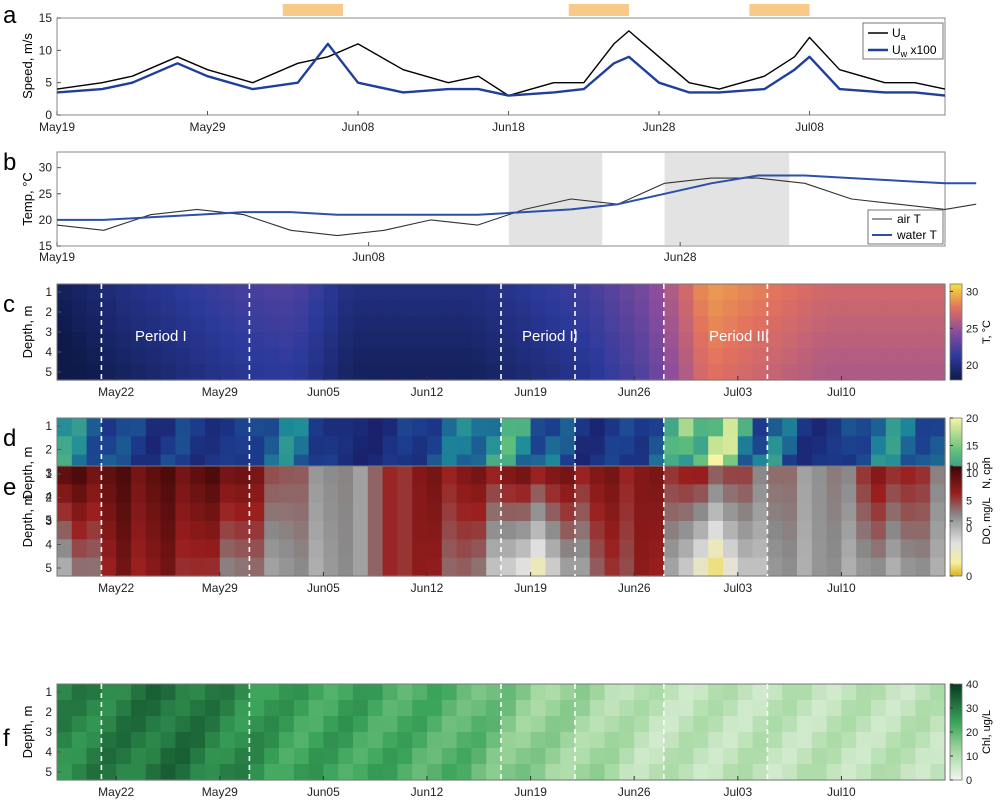 This screenshot has width=1000, height=805. What do you see at coordinates (972, 757) in the screenshot?
I see `colorbar-tick-label-10: 10` at bounding box center [972, 757].